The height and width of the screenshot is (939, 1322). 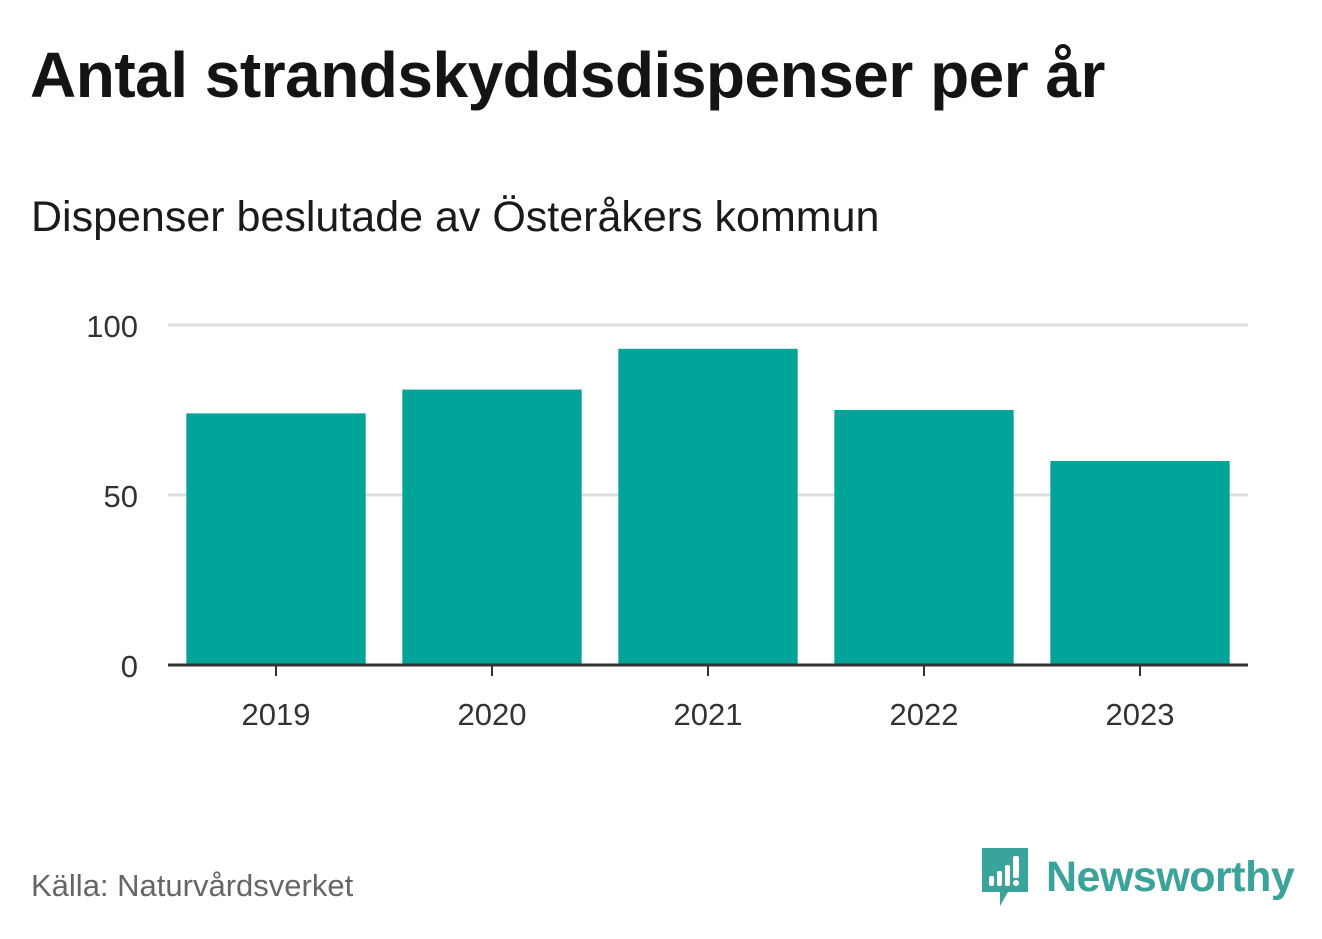 I want to click on x-tick-label: 2023, so click(x=1140, y=714).